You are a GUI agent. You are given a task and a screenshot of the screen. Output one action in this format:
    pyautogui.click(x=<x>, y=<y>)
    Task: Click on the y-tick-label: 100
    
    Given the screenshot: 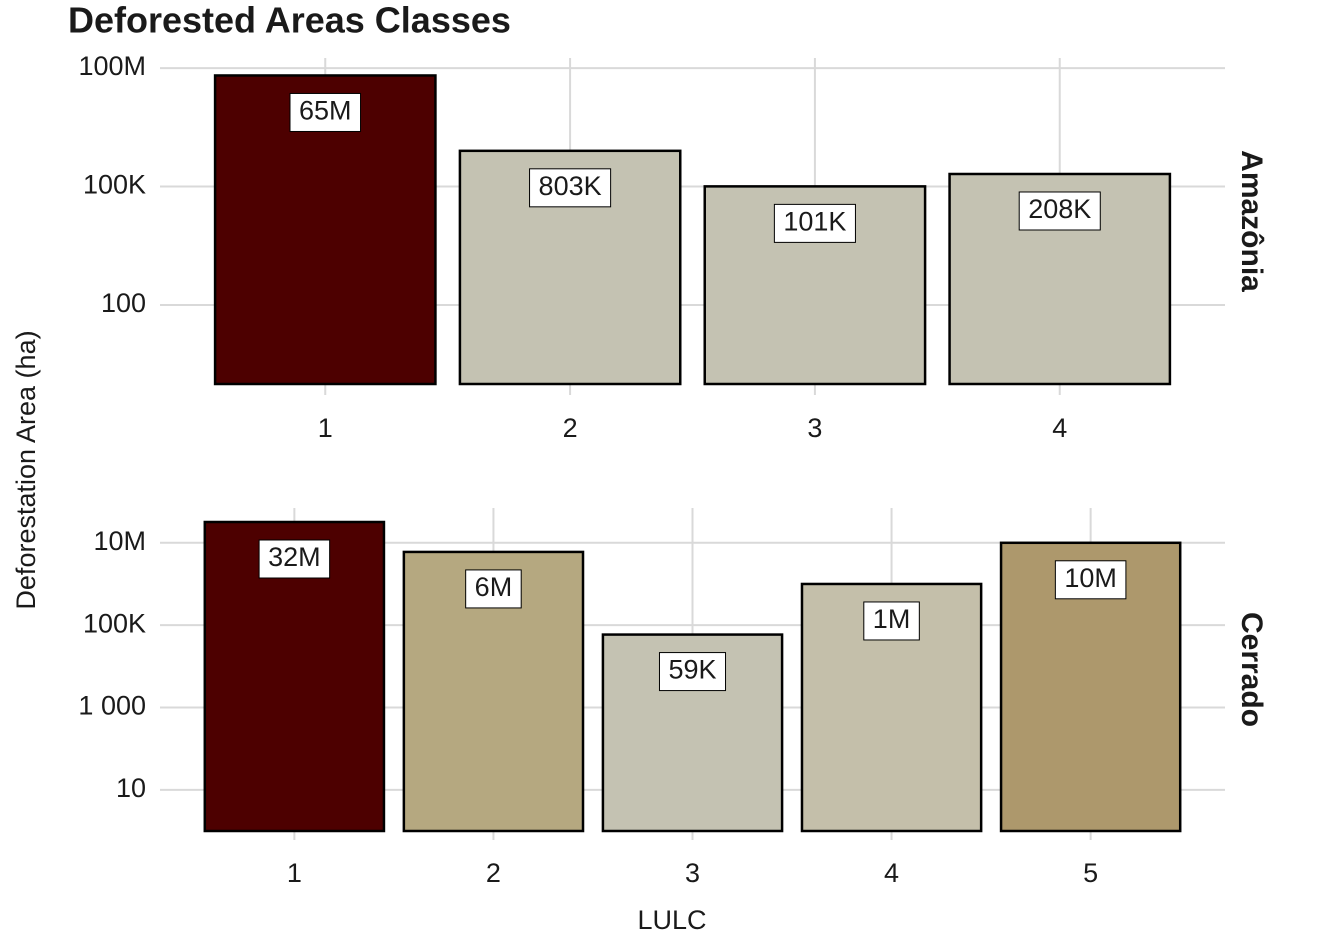 What is the action you would take?
    pyautogui.click(x=123, y=303)
    